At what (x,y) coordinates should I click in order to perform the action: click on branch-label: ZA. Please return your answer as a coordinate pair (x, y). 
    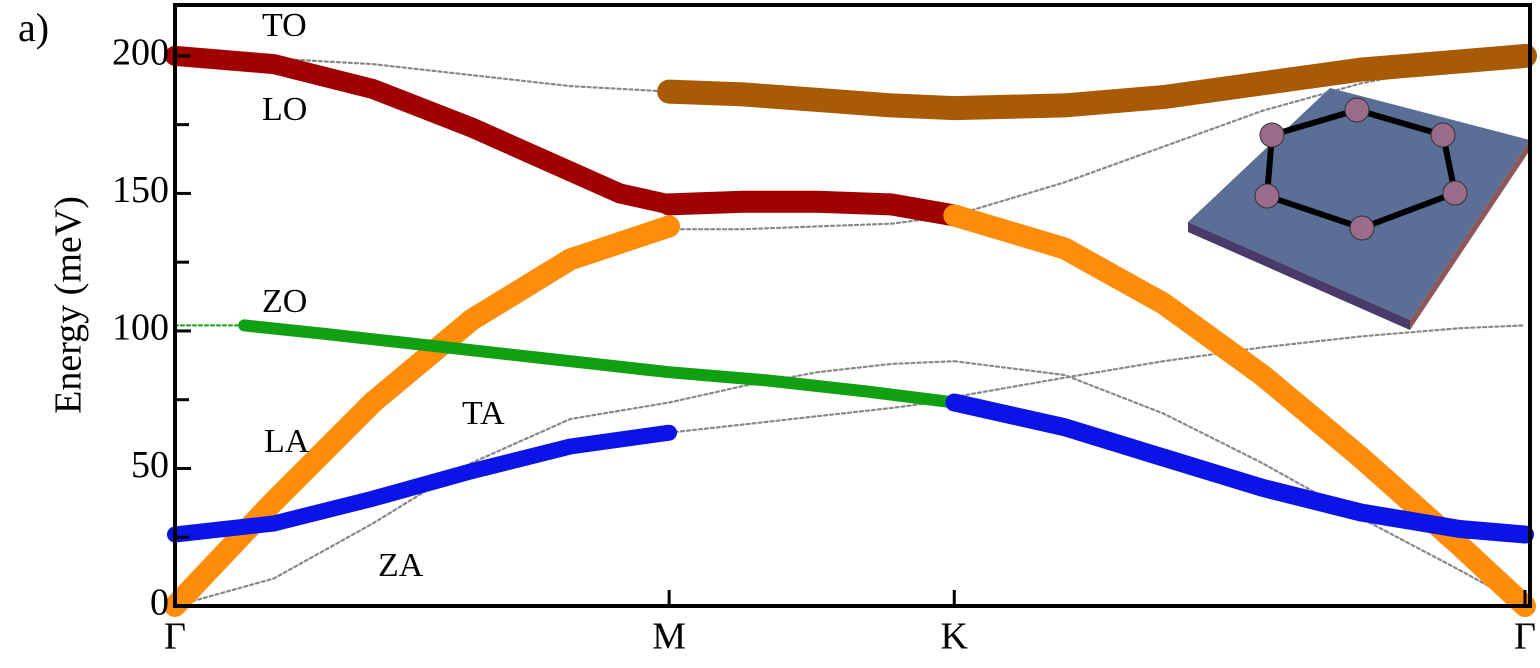
    Looking at the image, I should click on (401, 565).